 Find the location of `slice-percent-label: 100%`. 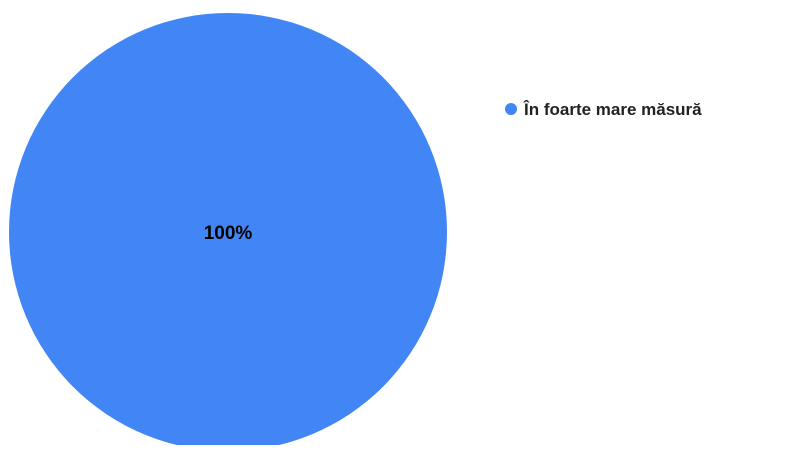

slice-percent-label: 100% is located at coordinates (228, 233).